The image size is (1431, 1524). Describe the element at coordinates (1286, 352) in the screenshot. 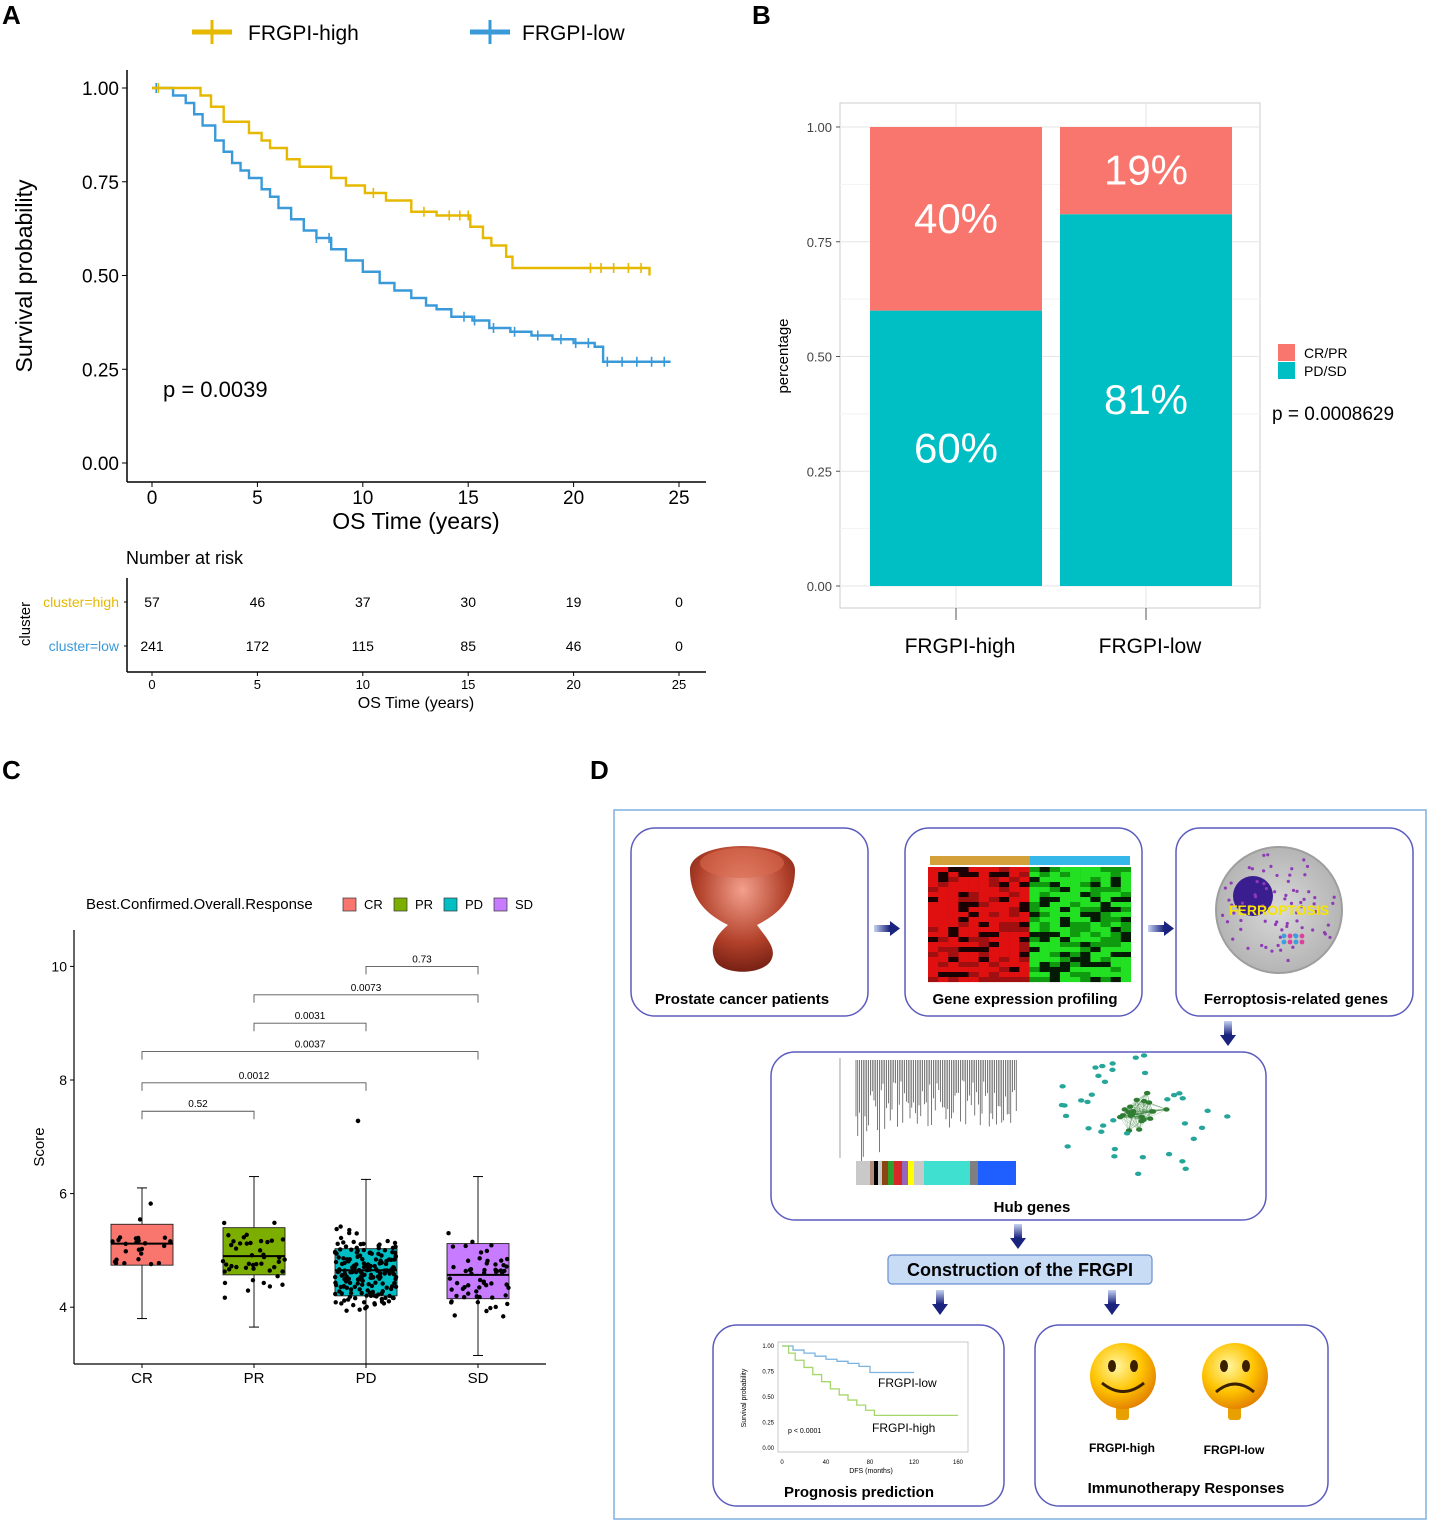

I see `legend-swatch-crpr` at that location.